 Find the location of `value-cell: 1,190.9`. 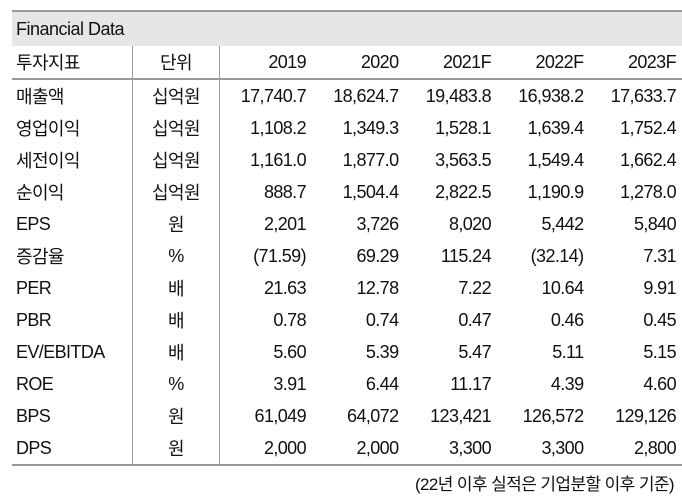

value-cell: 1,190.9 is located at coordinates (555, 191).